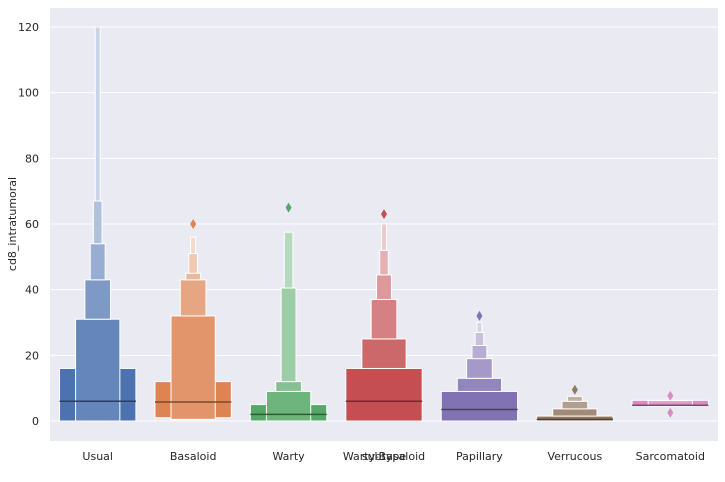 The height and width of the screenshot is (482, 725). Describe the element at coordinates (288, 456) in the screenshot. I see `x-tick-label: Warty` at that location.